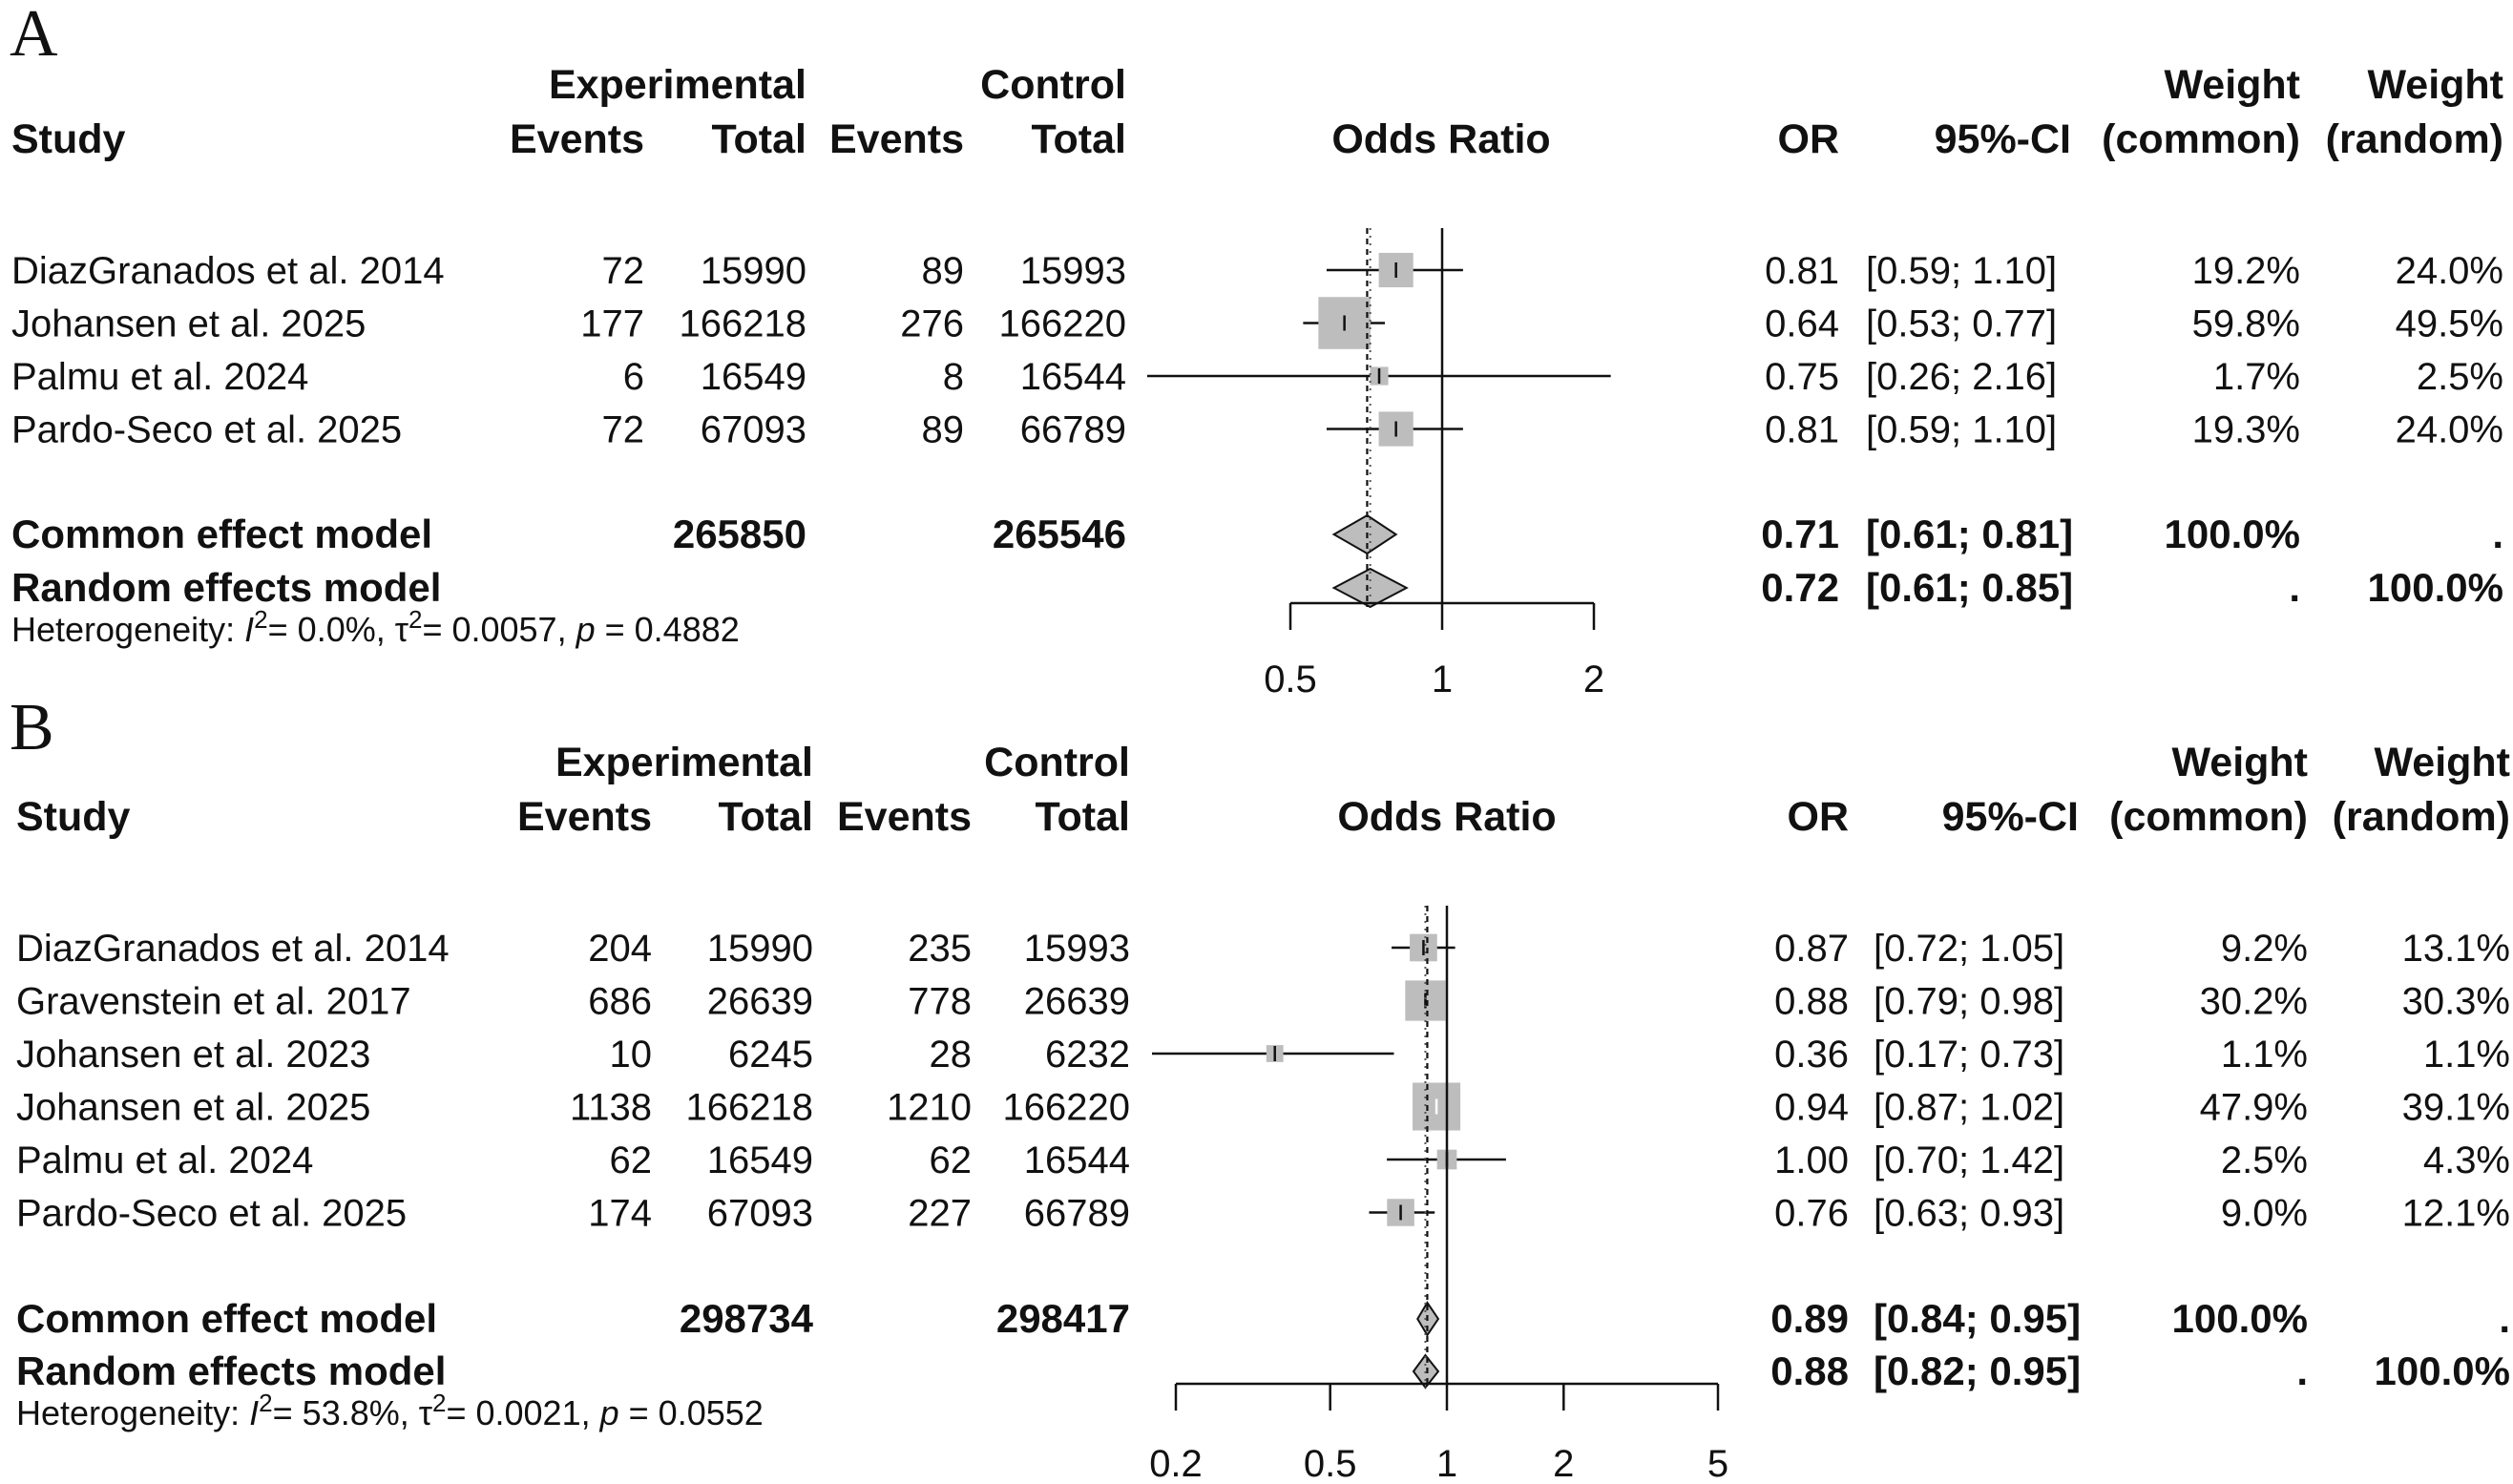  What do you see at coordinates (32, 727) in the screenshot?
I see `panel-b-letter: B` at bounding box center [32, 727].